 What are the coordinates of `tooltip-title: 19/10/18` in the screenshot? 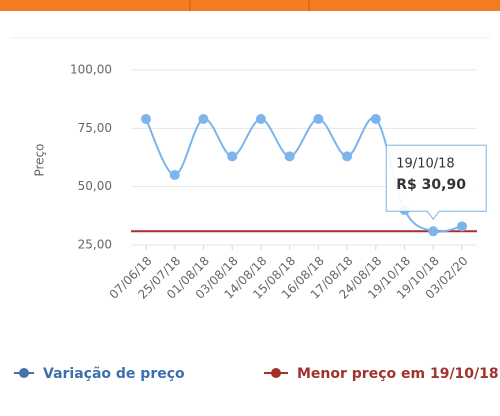 It's located at (425, 164).